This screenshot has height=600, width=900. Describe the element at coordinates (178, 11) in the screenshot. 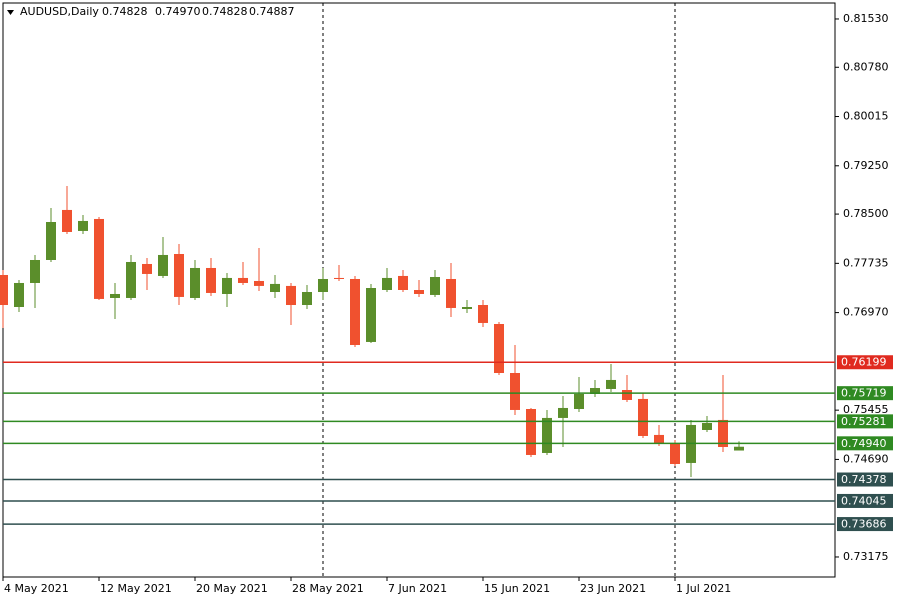

I see `high-label: 0.74970` at that location.